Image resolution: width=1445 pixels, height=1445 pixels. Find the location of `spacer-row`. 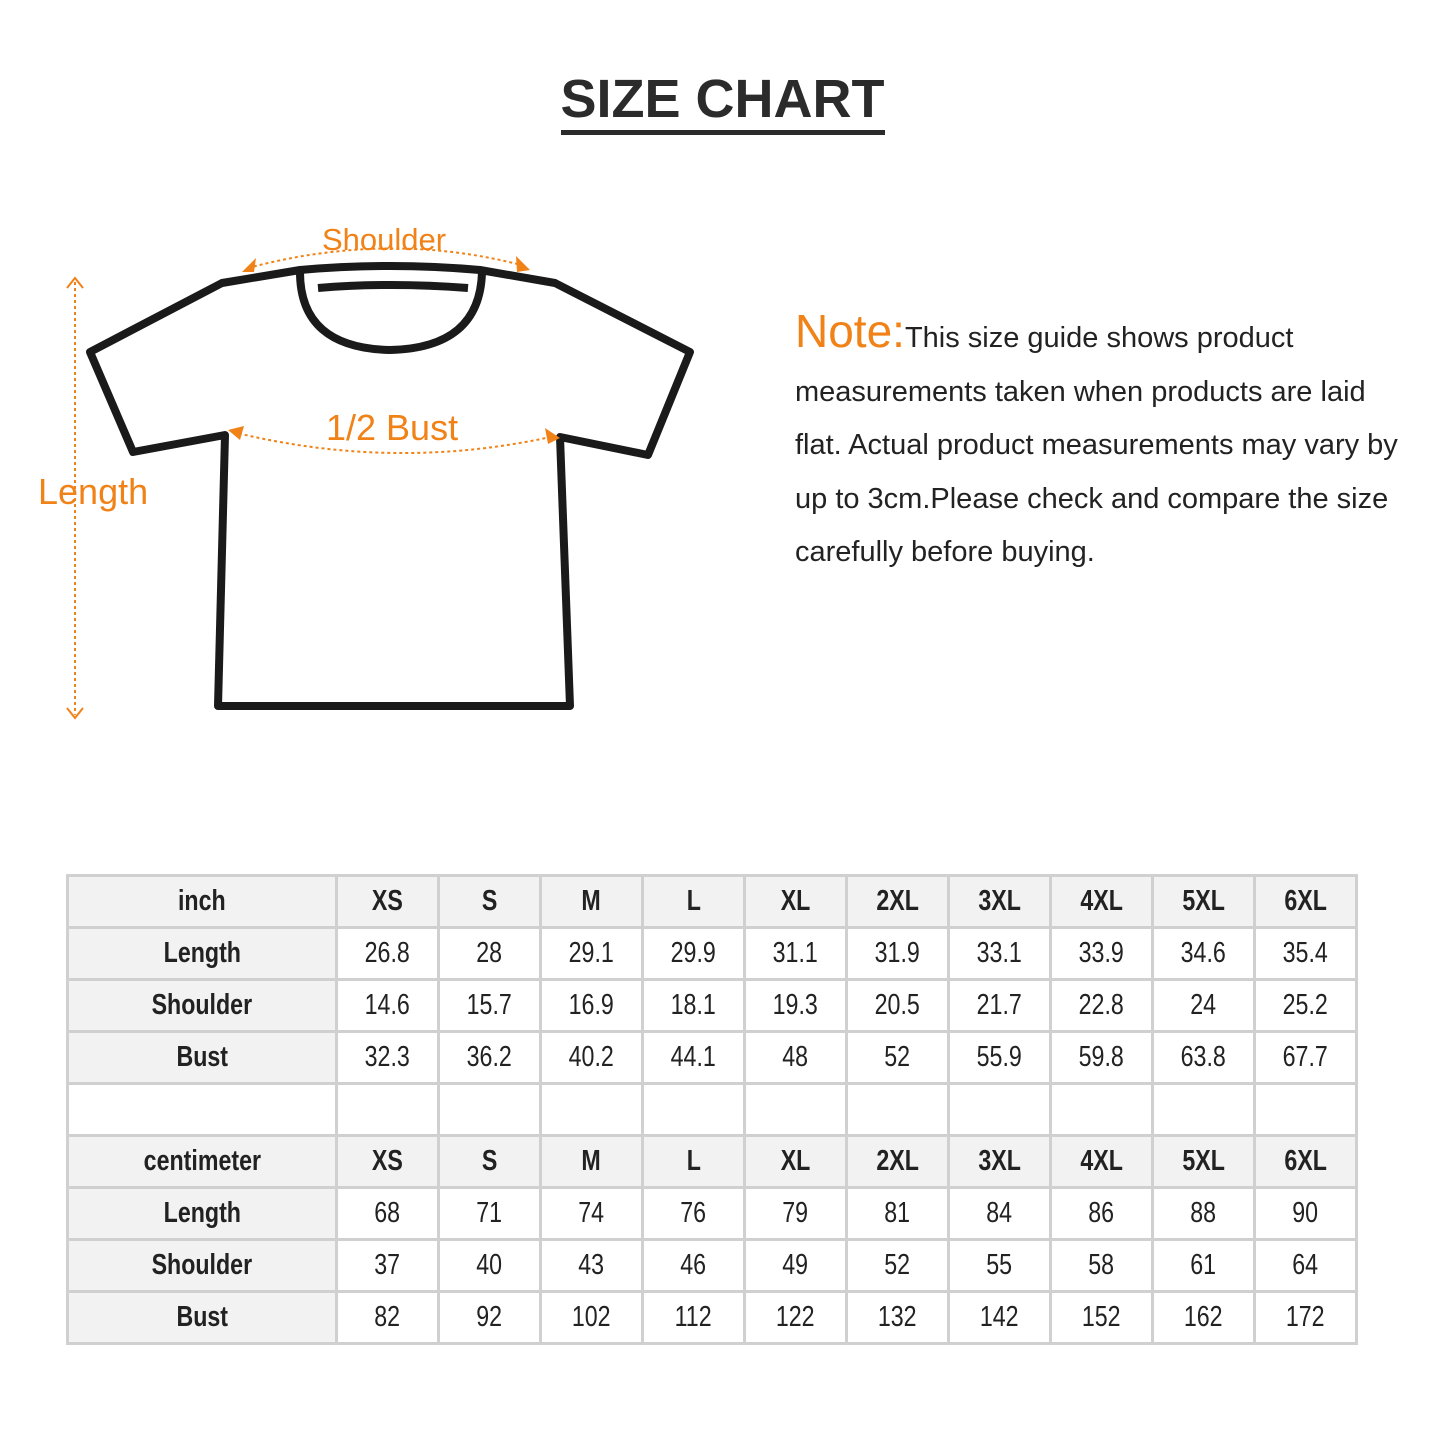

spacer-row is located at coordinates (712, 1109).